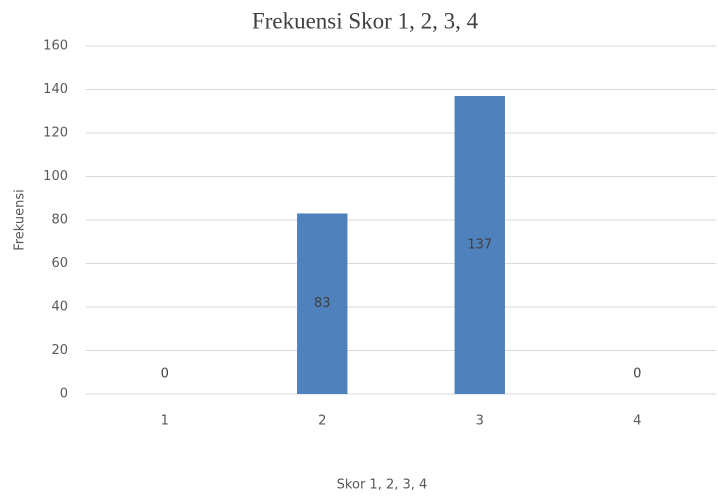 This screenshot has height=496, width=718. I want to click on y-tick-label: 160, so click(55, 46).